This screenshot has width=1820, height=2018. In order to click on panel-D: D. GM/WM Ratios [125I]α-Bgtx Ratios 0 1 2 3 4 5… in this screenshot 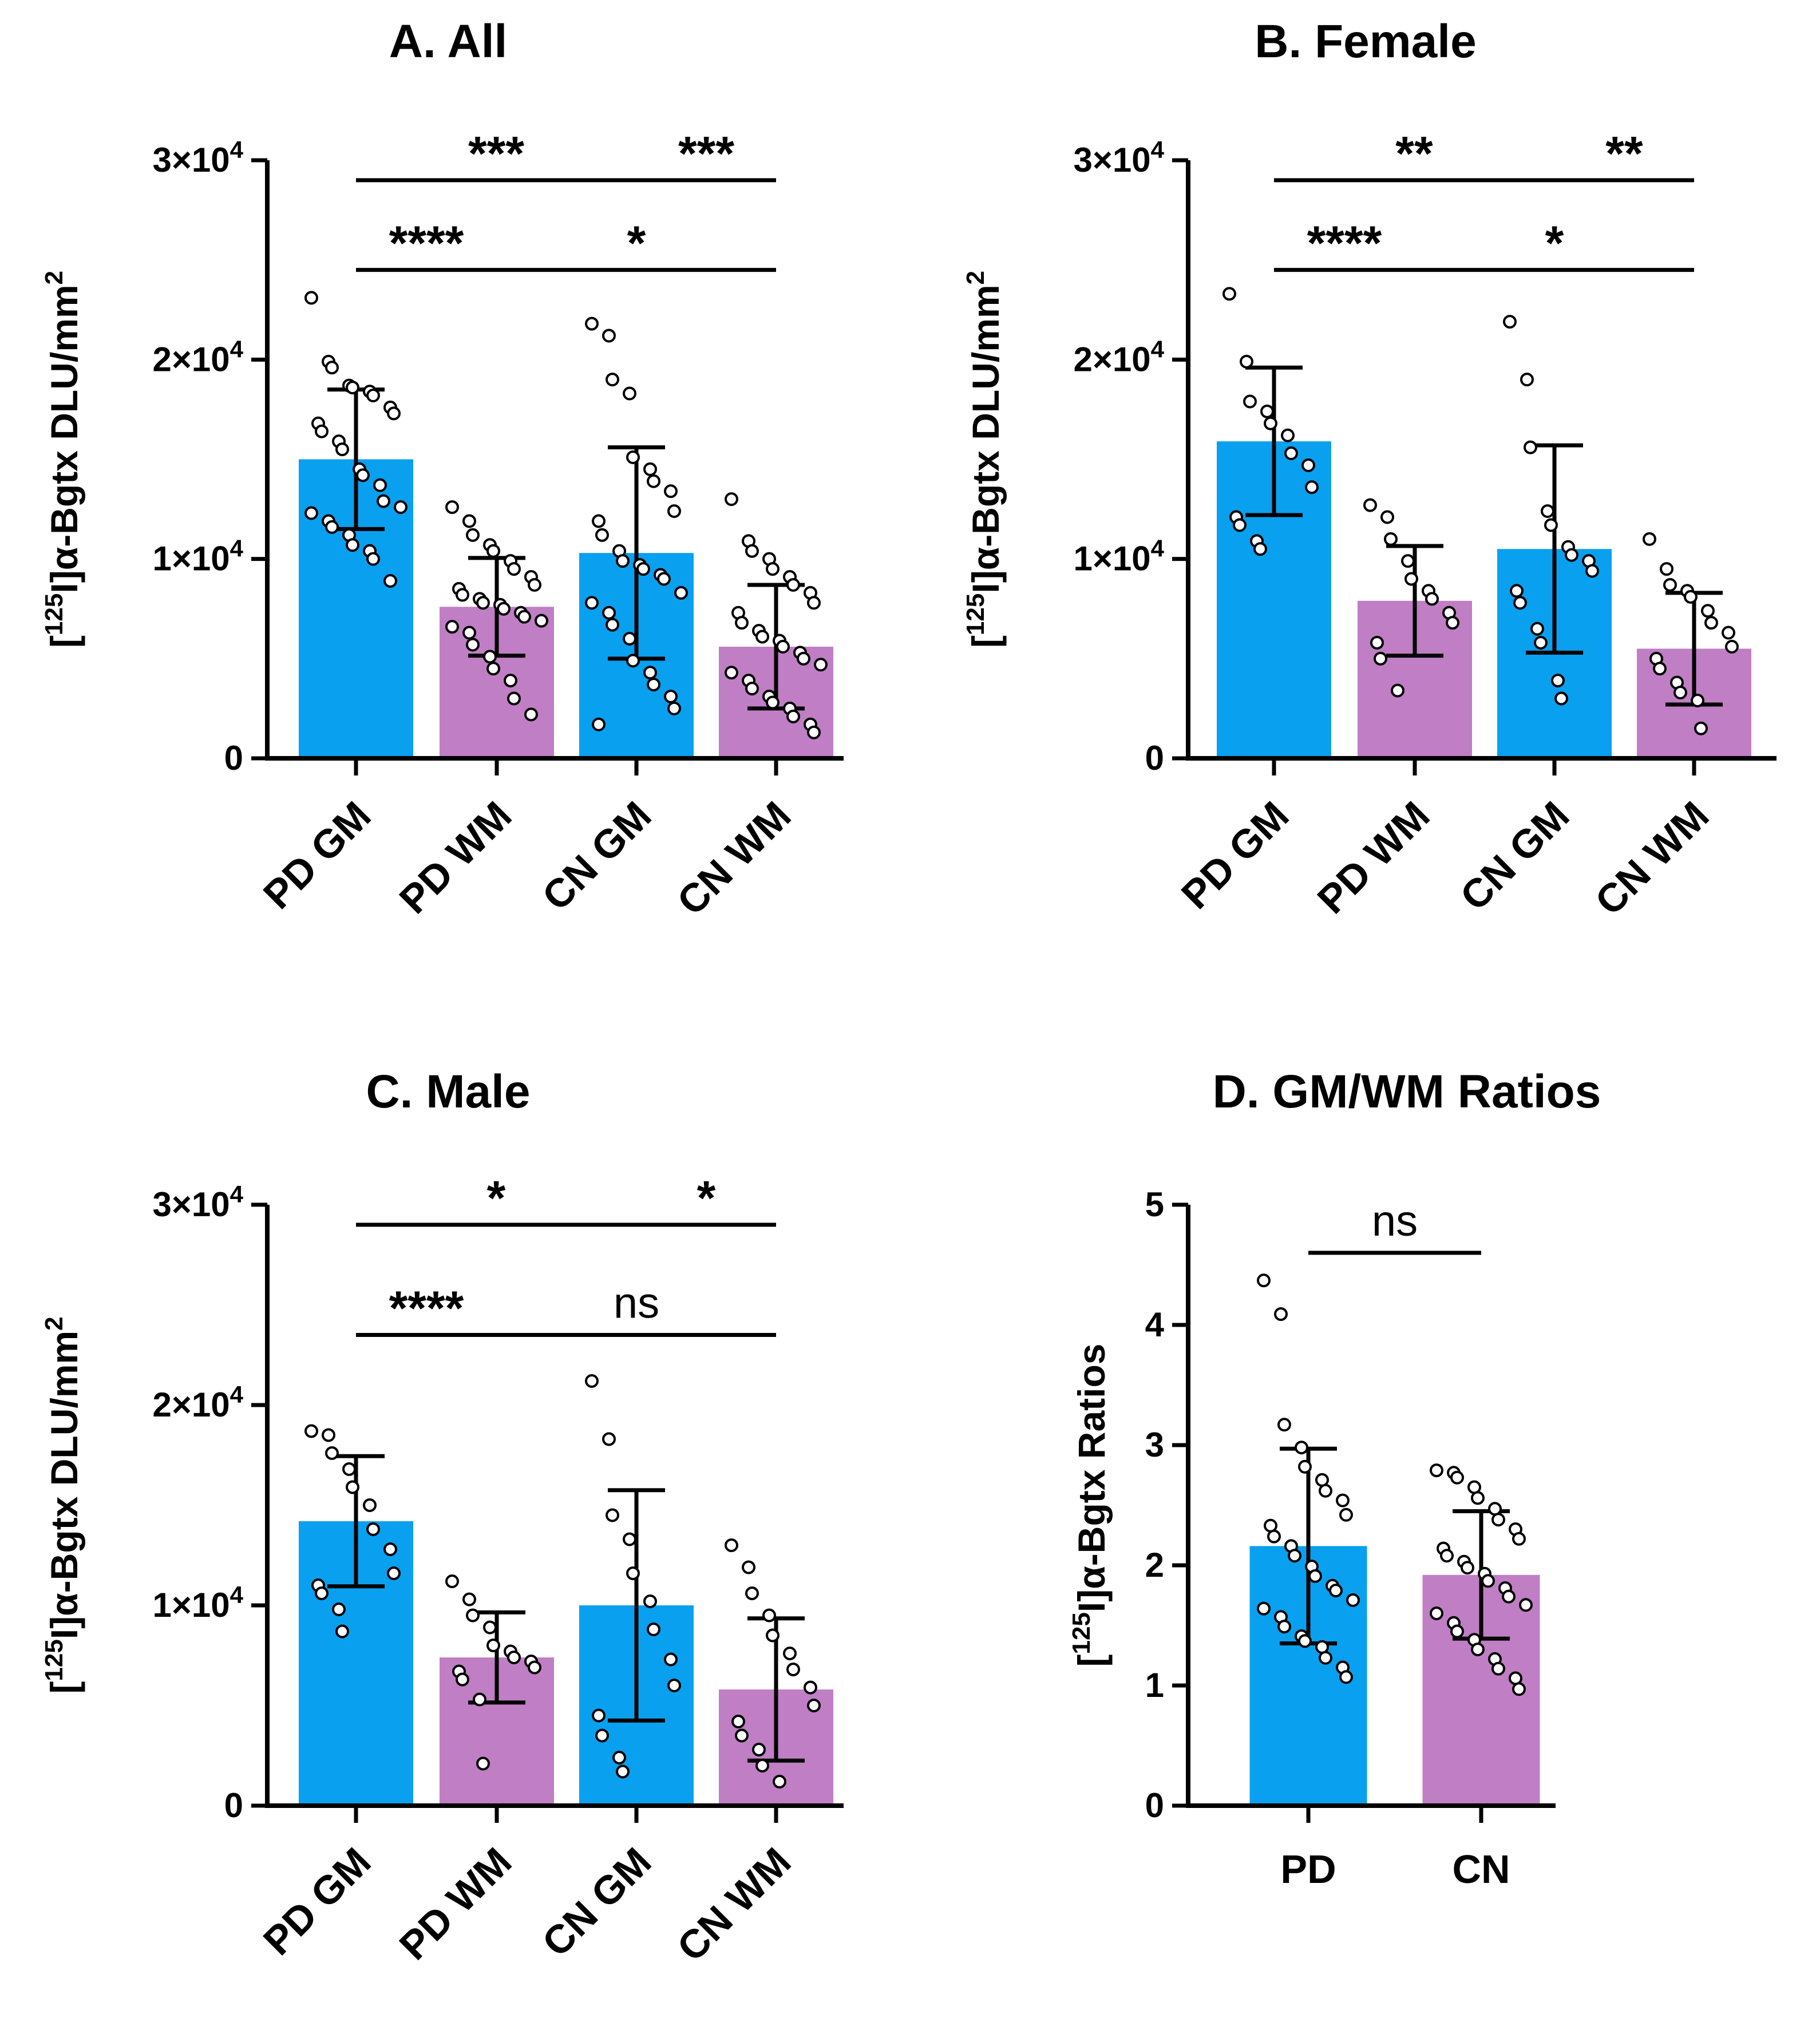, I will do `click(1334, 1479)`.